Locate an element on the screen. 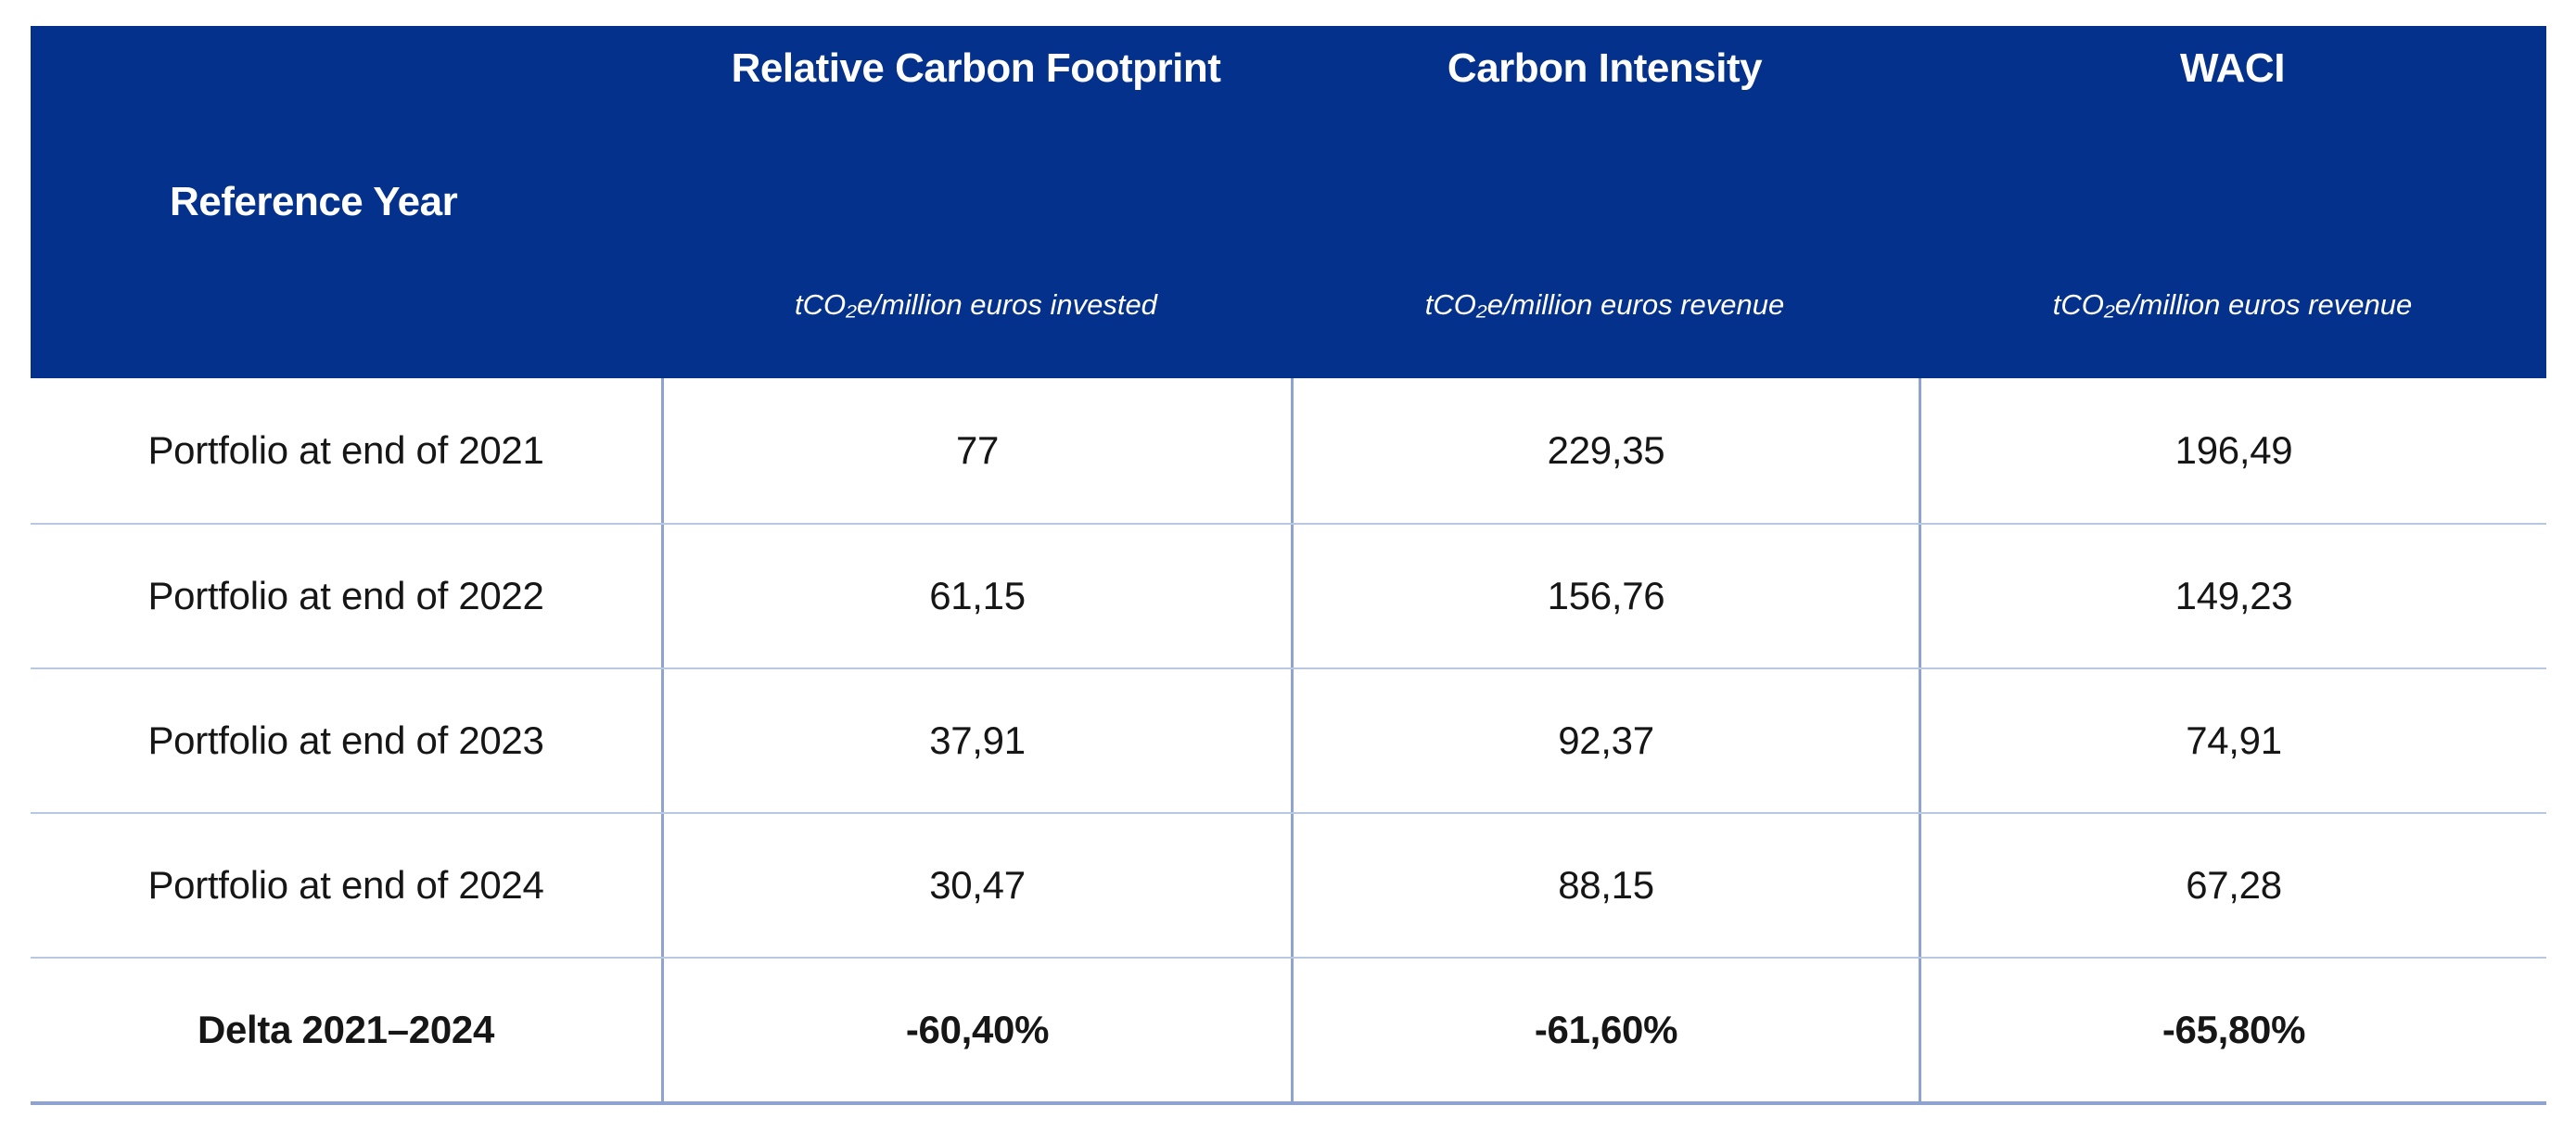 The image size is (2576, 1131). value-waci: 67,28 is located at coordinates (2232, 885).